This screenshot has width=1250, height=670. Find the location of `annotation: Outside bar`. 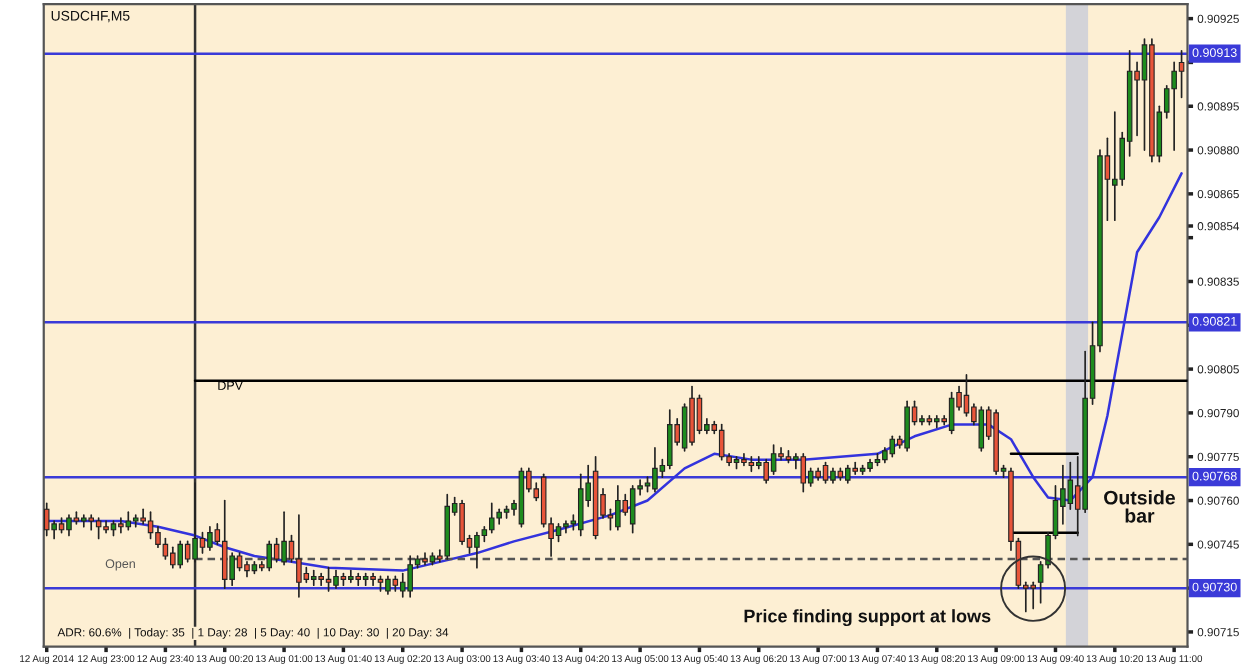

annotation: Outside bar is located at coordinates (1139, 506).